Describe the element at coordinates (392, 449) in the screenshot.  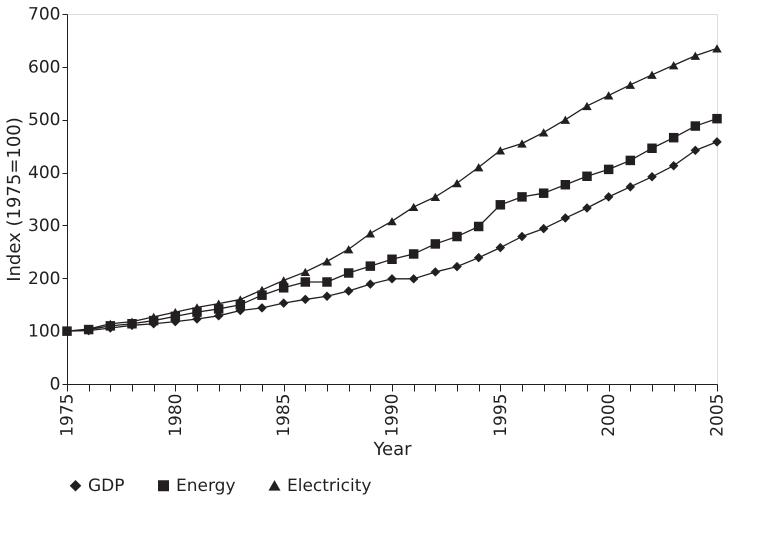
I see `x-axis-title: Year` at that location.